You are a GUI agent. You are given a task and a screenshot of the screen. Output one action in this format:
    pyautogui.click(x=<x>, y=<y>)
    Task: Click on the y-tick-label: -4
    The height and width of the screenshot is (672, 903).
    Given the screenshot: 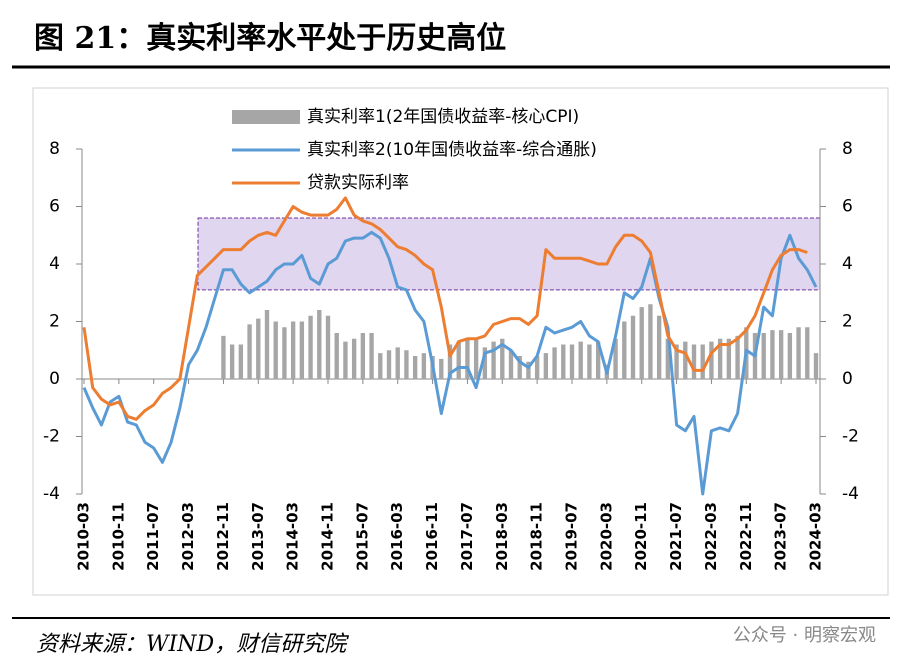 What is the action you would take?
    pyautogui.click(x=51, y=494)
    